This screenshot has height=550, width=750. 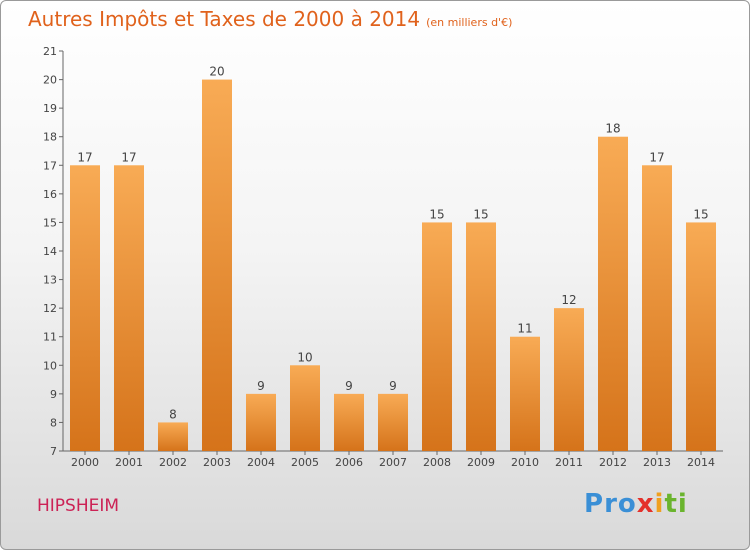 I want to click on y-tick-label: 17, so click(x=50, y=165).